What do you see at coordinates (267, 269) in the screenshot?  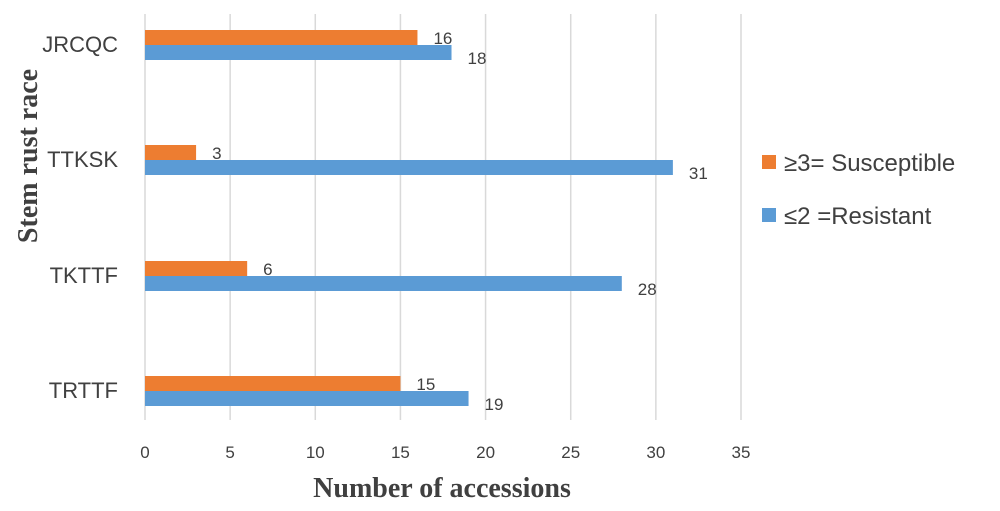 I see `data-label: 6` at bounding box center [267, 269].